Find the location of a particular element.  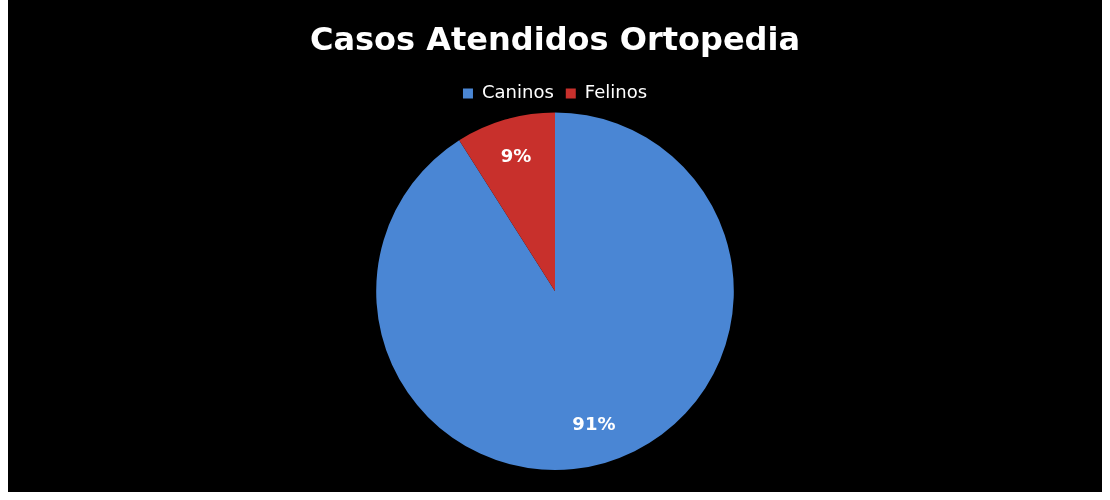

legend-label: Caninos is located at coordinates (517, 92).